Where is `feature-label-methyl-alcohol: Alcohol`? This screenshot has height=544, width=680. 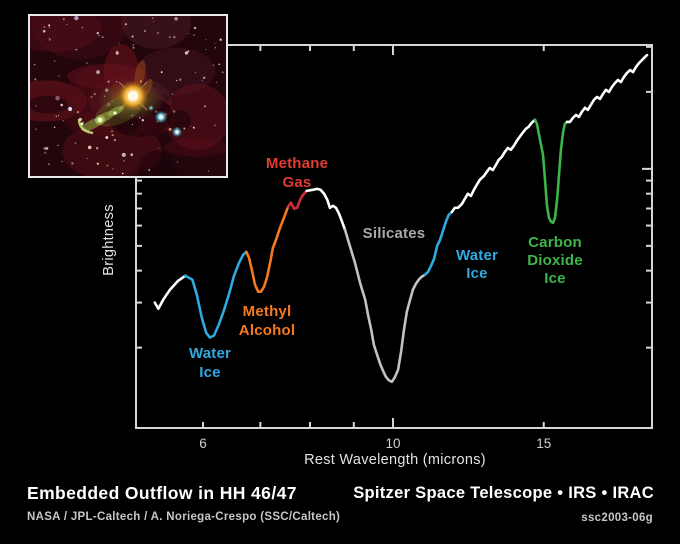
feature-label-methyl-alcohol: Alcohol is located at coordinates (267, 330).